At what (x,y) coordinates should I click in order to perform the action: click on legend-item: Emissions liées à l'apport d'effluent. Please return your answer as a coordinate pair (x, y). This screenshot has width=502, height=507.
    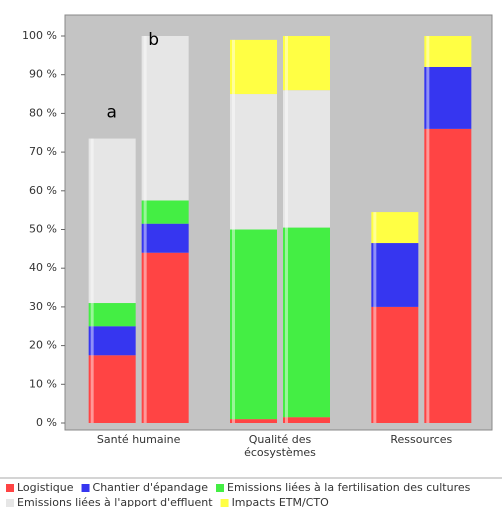
    Looking at the image, I should click on (109, 501).